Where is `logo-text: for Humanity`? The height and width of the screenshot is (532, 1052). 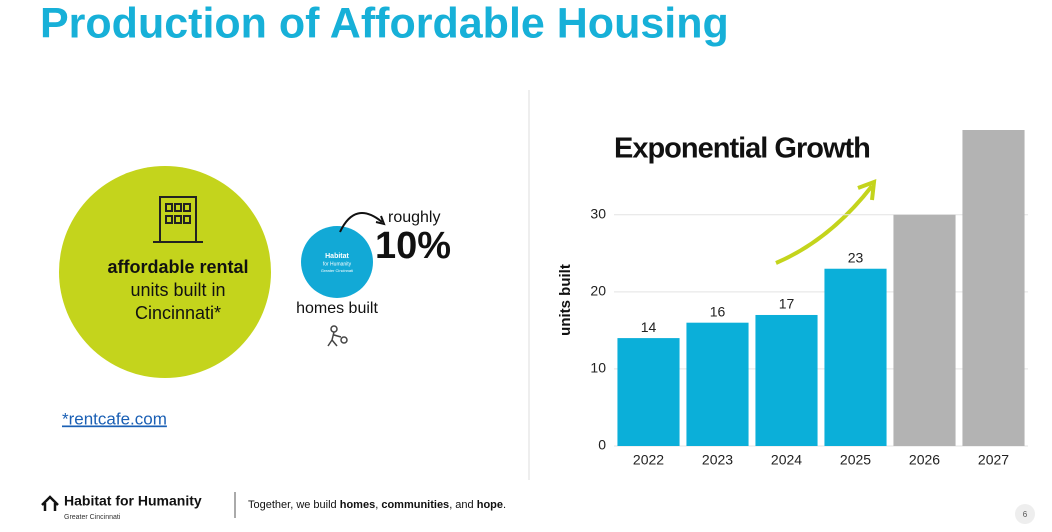 logo-text: for Humanity is located at coordinates (337, 264).